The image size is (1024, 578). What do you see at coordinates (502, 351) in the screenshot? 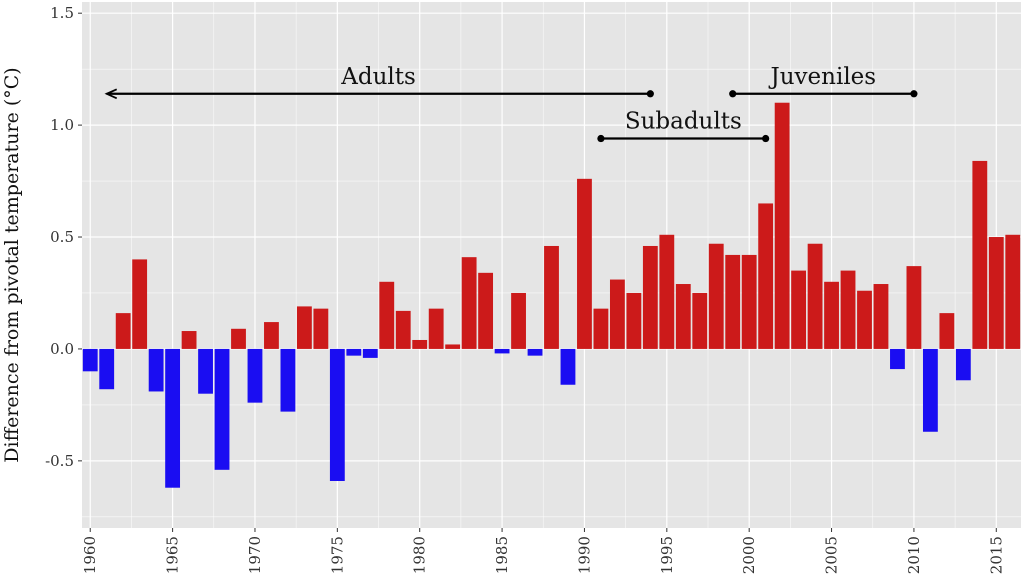
I see `bar-1985` at bounding box center [502, 351].